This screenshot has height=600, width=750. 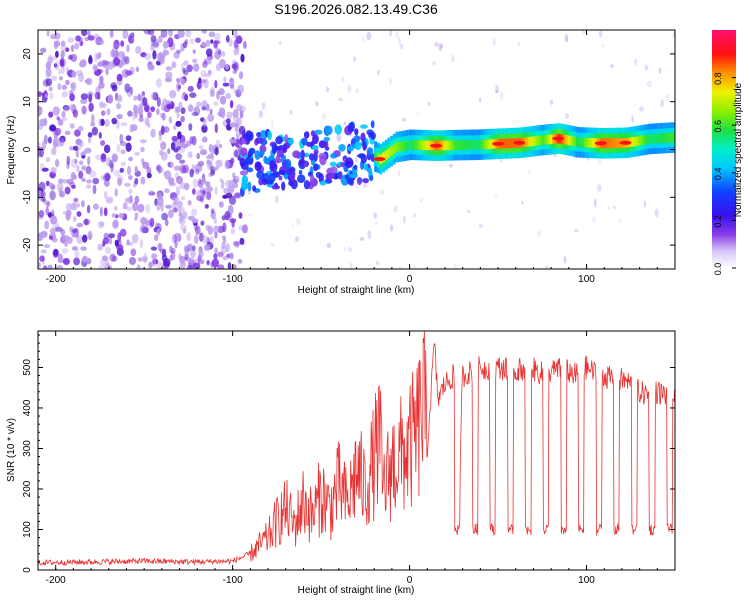 I want to click on x-tick-label: 100, so click(x=586, y=580).